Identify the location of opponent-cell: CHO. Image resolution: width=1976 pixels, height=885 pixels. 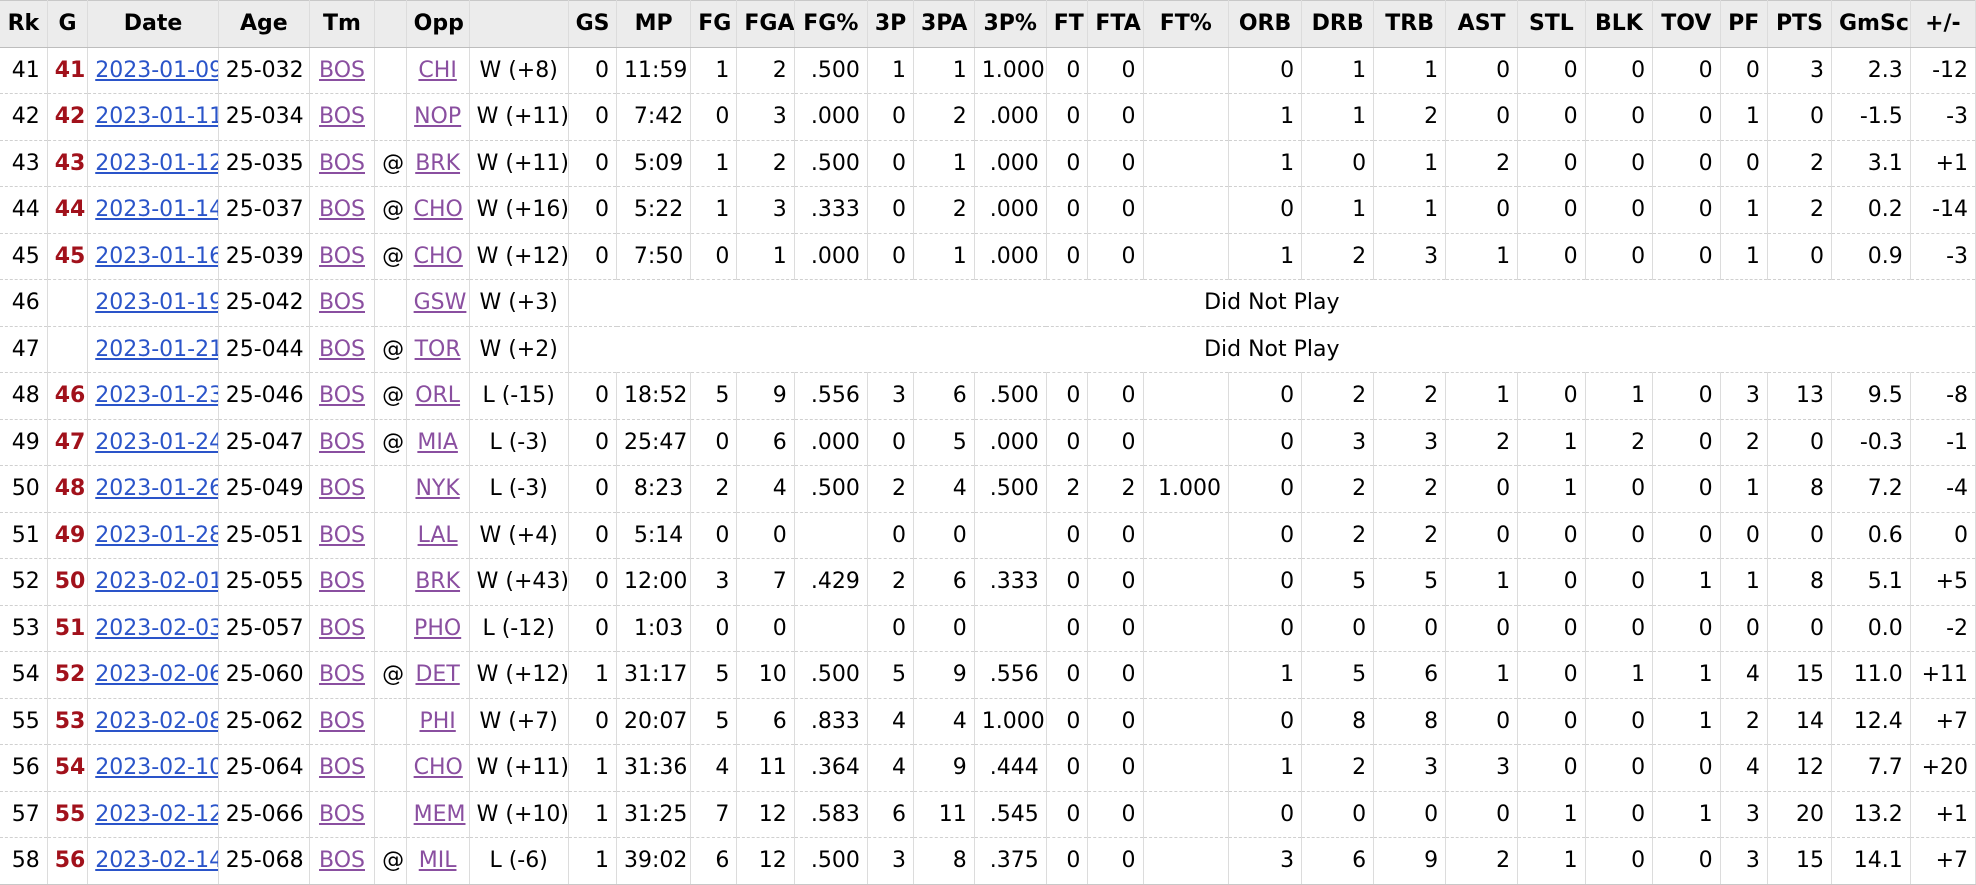
(438, 768).